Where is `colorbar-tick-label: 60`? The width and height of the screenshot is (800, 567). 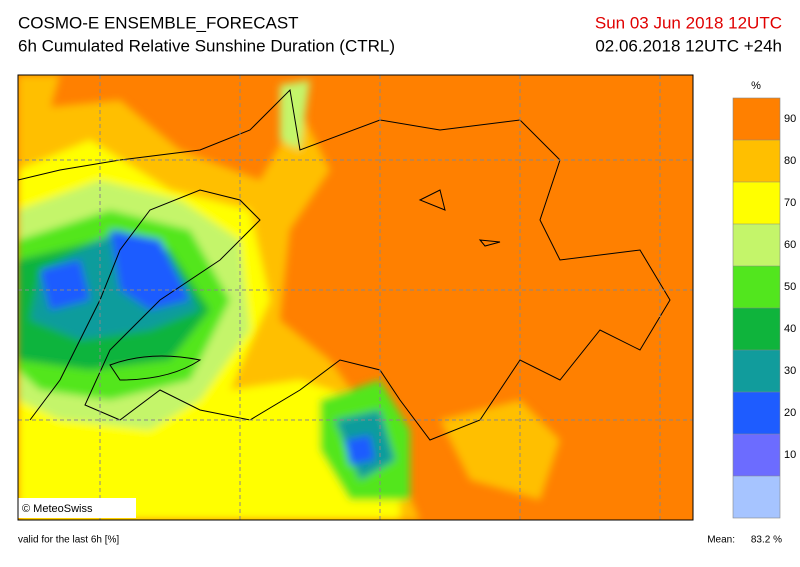
colorbar-tick-label: 60 is located at coordinates (790, 245).